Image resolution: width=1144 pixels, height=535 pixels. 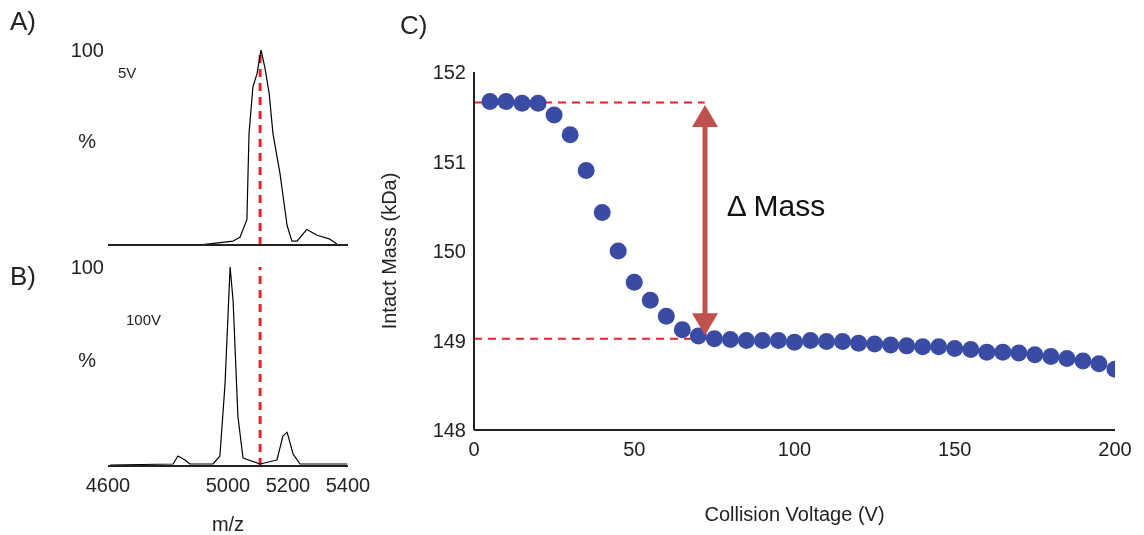 What do you see at coordinates (228, 524) in the screenshot?
I see `x-axis-title: m/z` at bounding box center [228, 524].